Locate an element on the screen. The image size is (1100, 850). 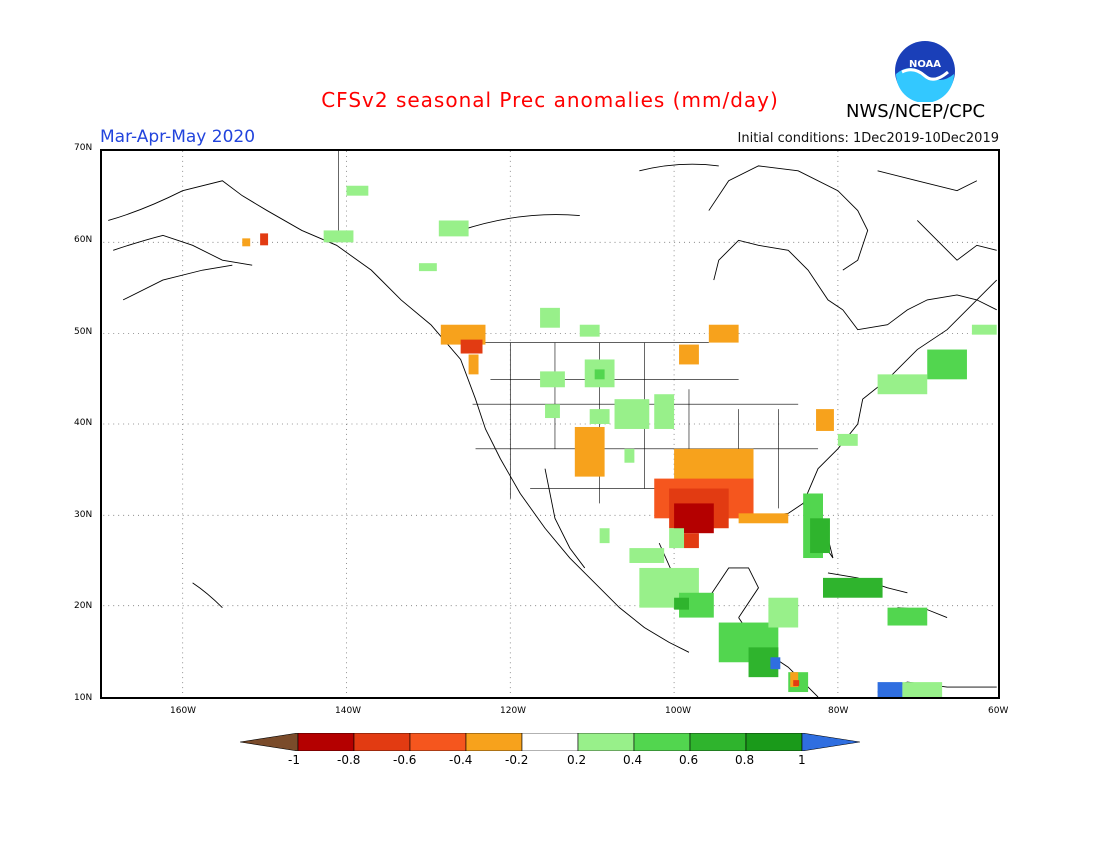
lat-label-50n: 50N is located at coordinates (83, 332).